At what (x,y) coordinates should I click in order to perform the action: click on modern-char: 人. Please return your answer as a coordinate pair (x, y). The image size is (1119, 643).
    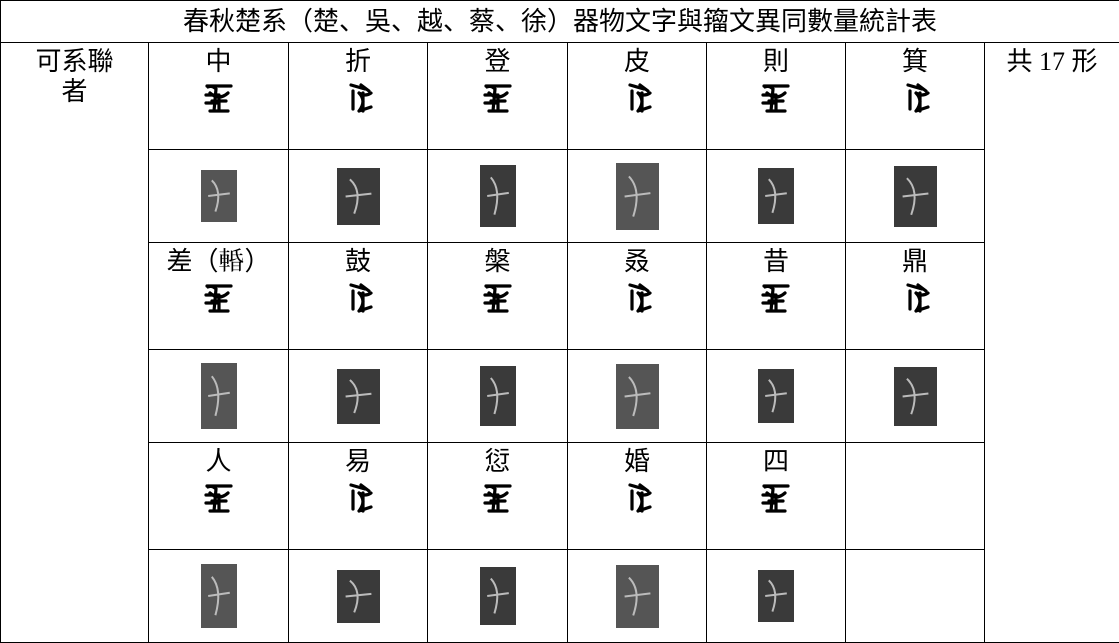
    Looking at the image, I should click on (218, 462).